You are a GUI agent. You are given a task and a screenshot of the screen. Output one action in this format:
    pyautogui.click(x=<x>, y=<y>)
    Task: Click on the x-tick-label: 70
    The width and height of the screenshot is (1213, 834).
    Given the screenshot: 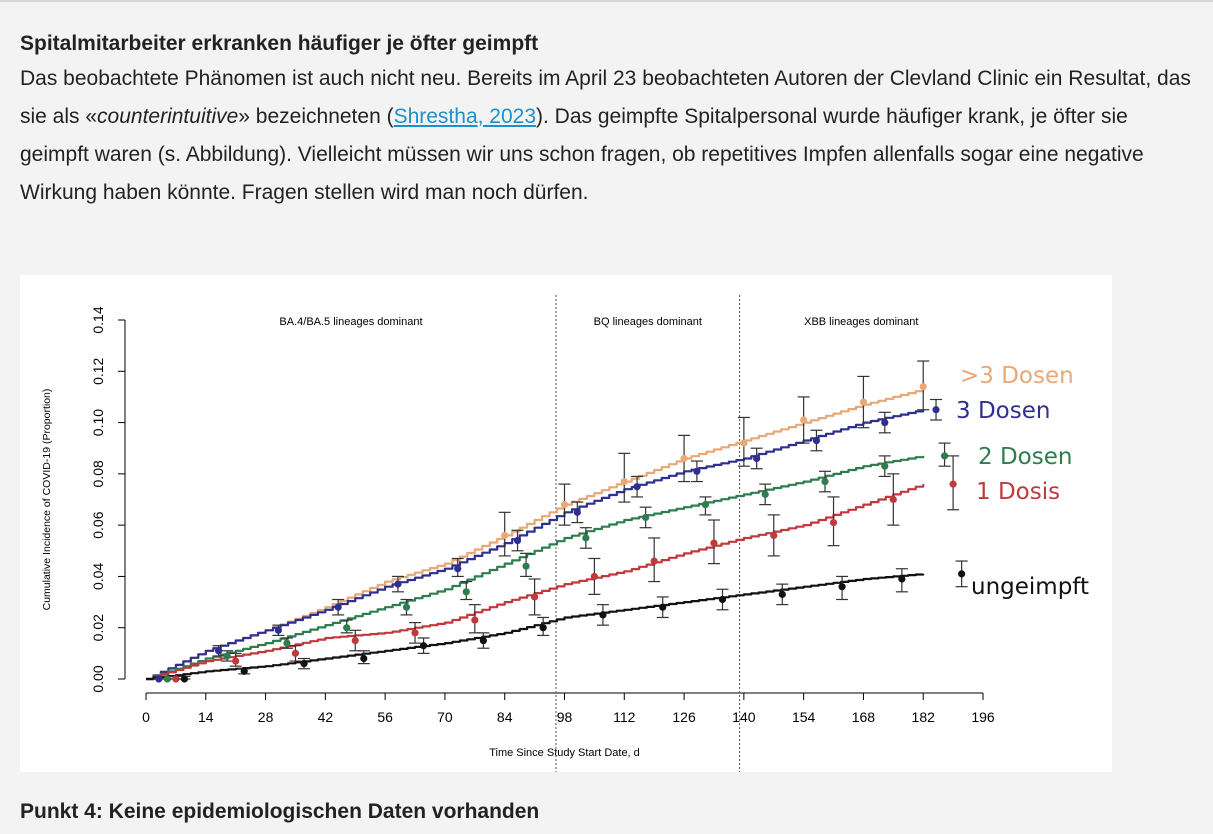 What is the action you would take?
    pyautogui.click(x=445, y=717)
    